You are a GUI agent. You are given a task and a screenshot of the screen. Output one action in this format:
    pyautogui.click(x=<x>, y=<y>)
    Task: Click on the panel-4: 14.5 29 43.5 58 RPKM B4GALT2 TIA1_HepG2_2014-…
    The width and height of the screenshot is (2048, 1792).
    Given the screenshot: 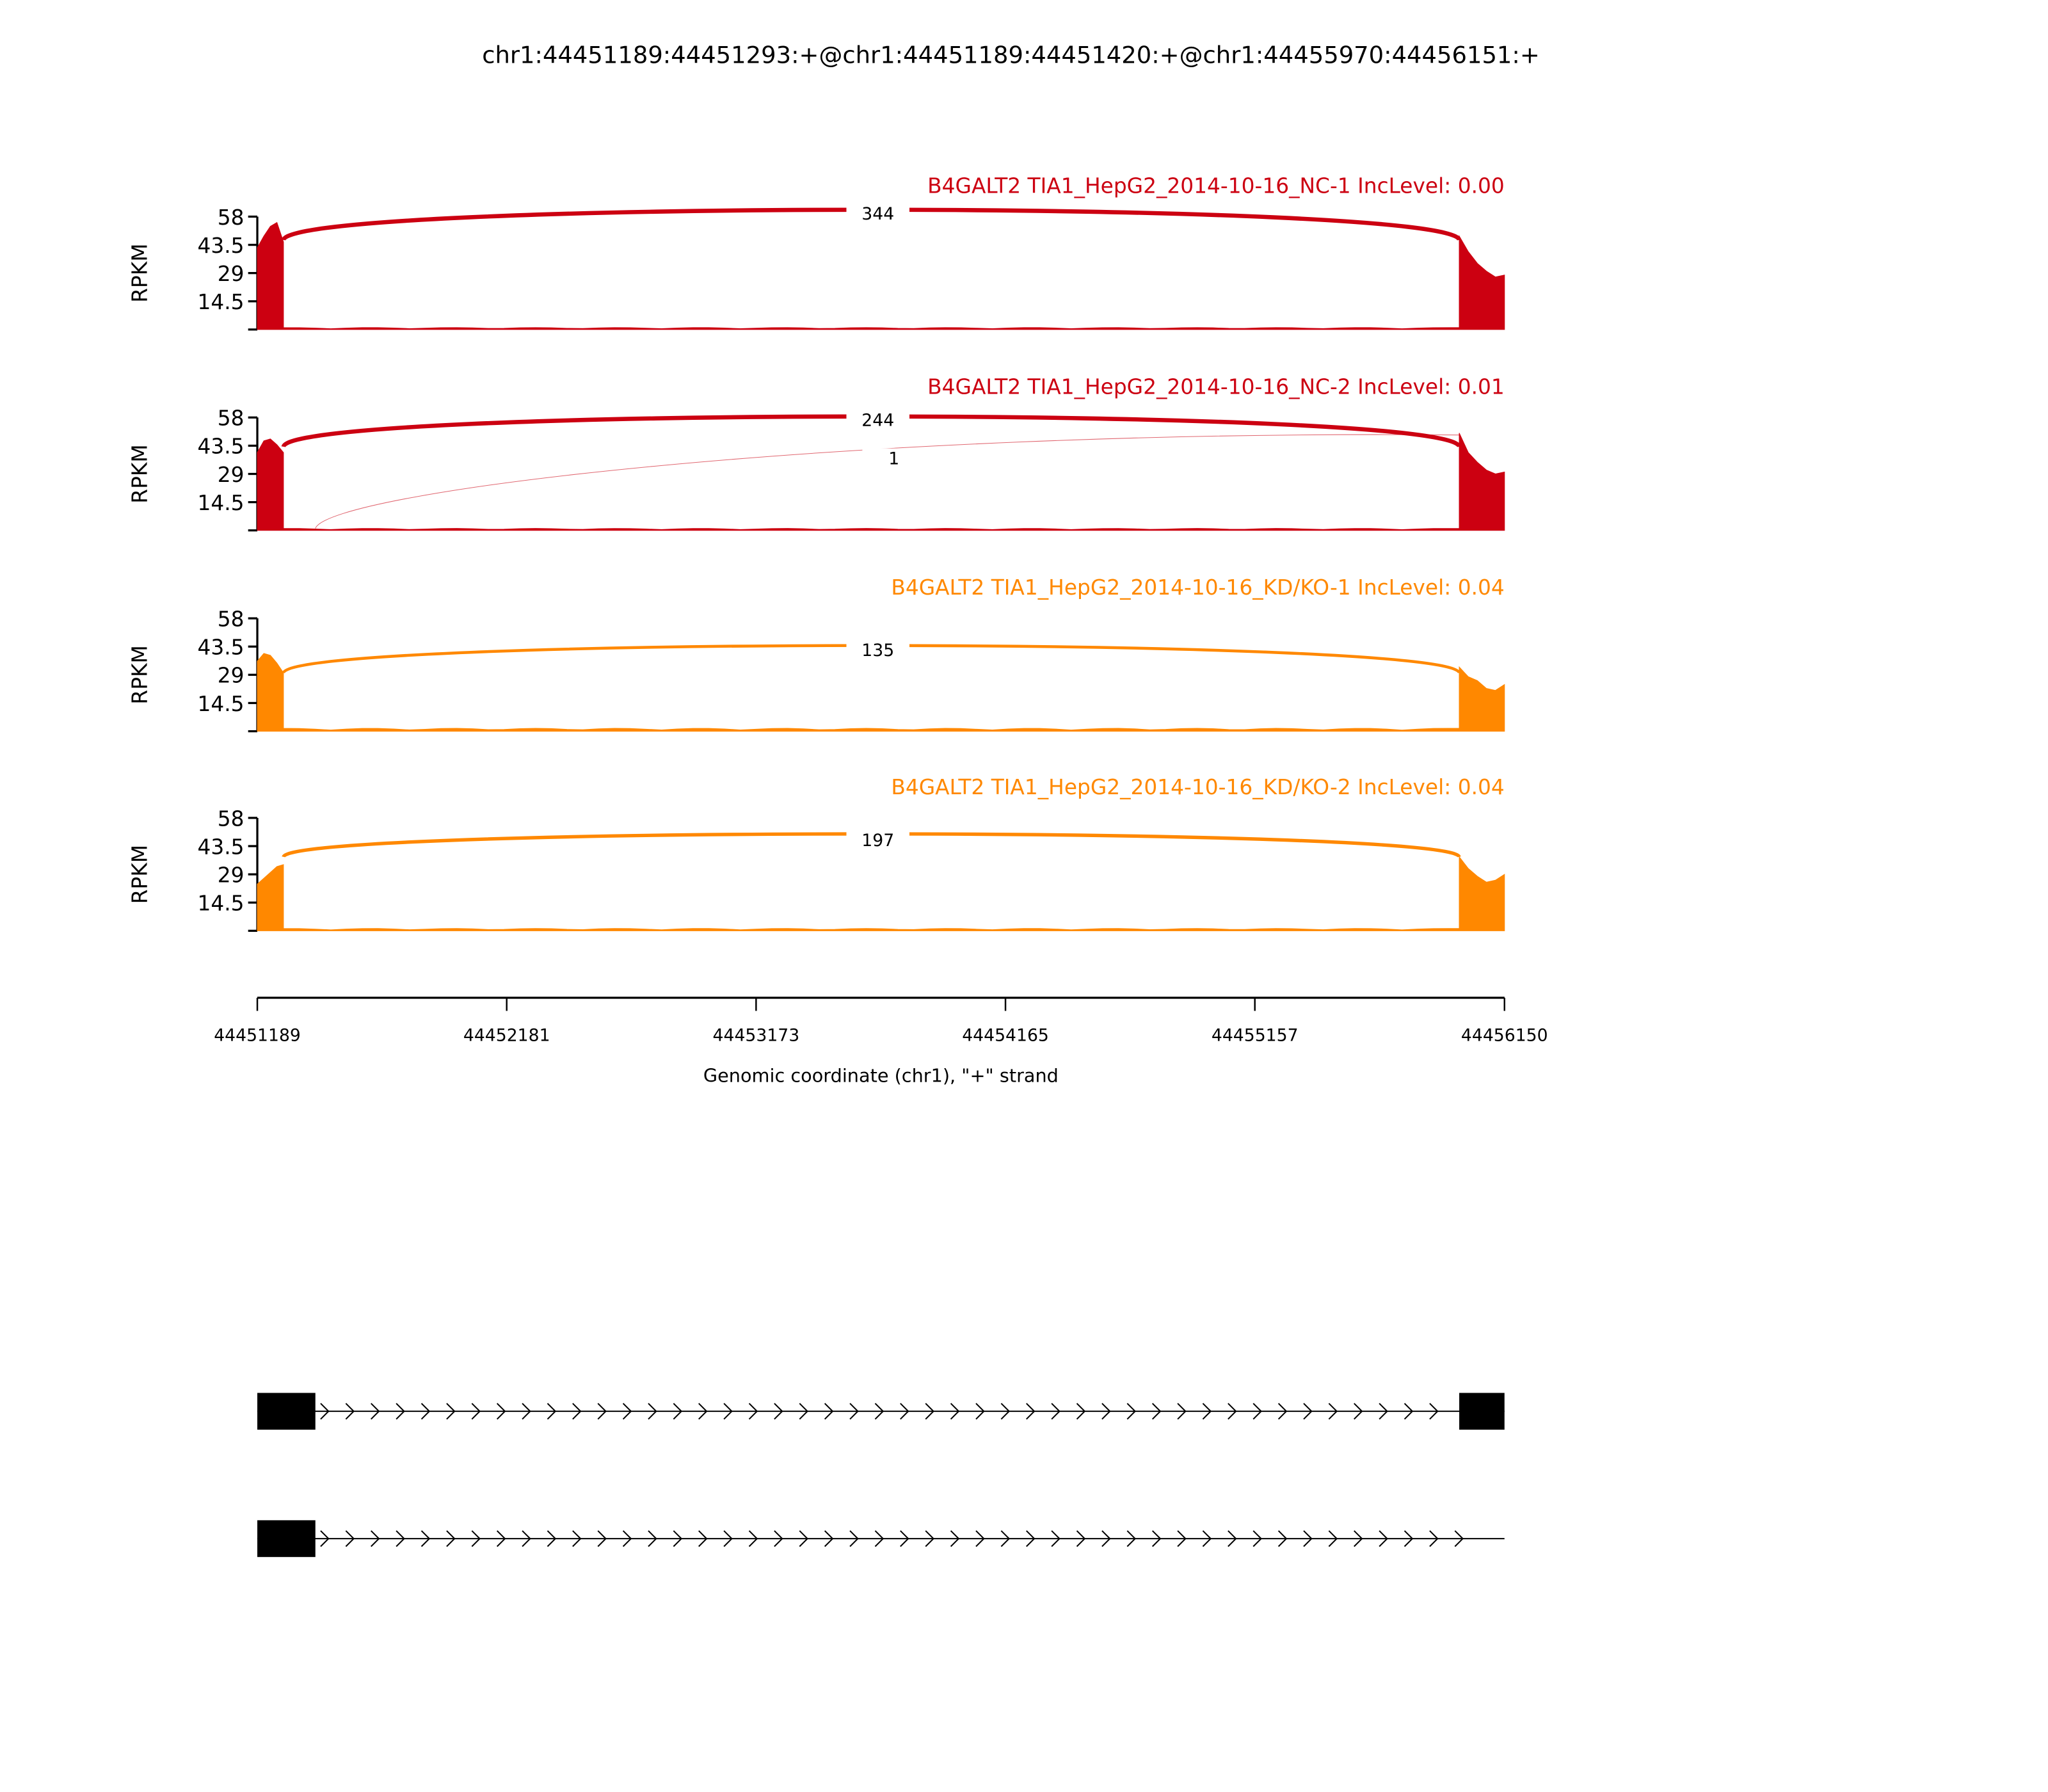 What is the action you would take?
    pyautogui.click(x=816, y=853)
    